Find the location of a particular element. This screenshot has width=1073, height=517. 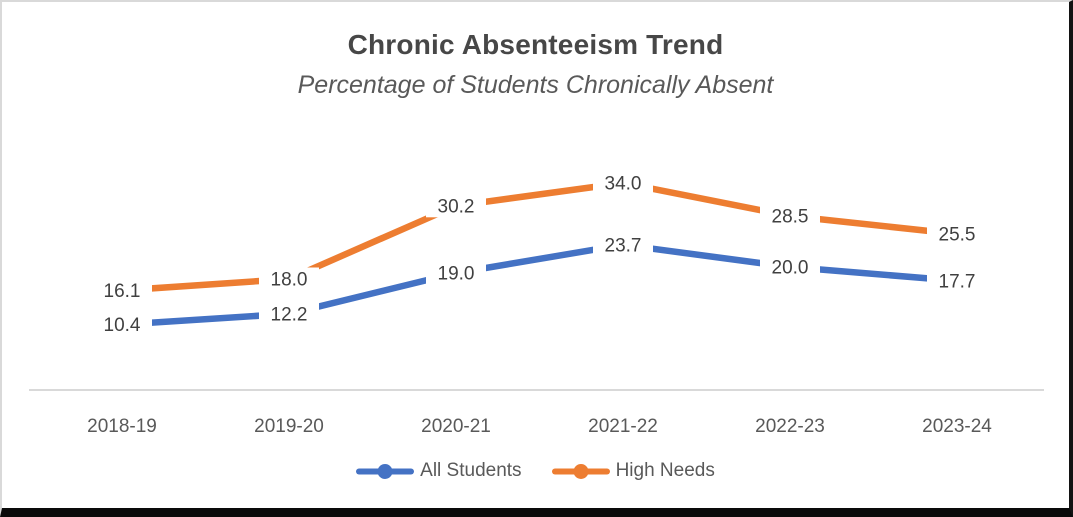

data-label-high-needs-2022-23: 28.5 is located at coordinates (790, 217).